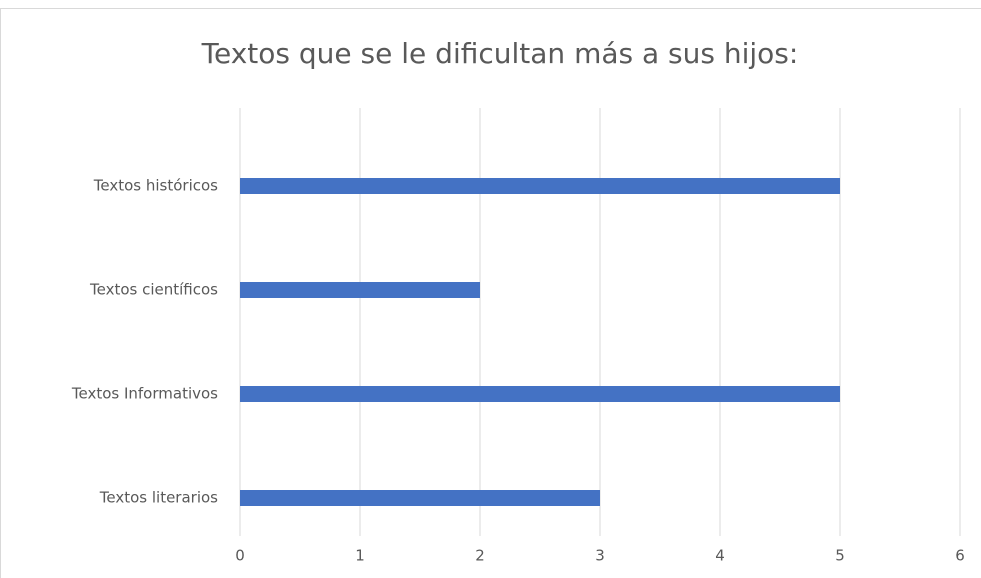  I want to click on x-tick-label: 1, so click(360, 556).